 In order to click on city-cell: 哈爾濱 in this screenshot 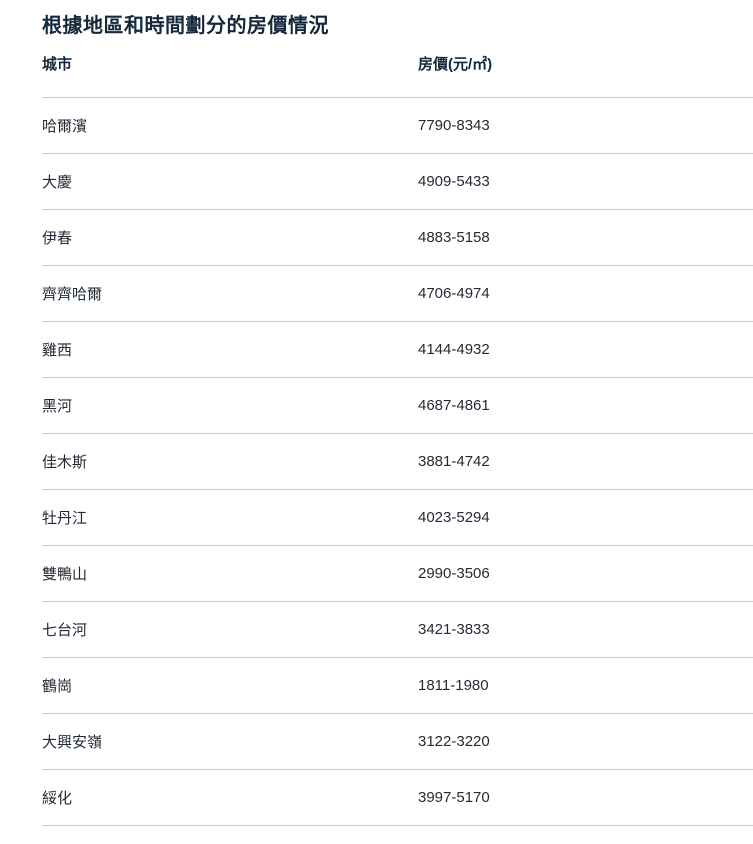, I will do `click(65, 126)`.